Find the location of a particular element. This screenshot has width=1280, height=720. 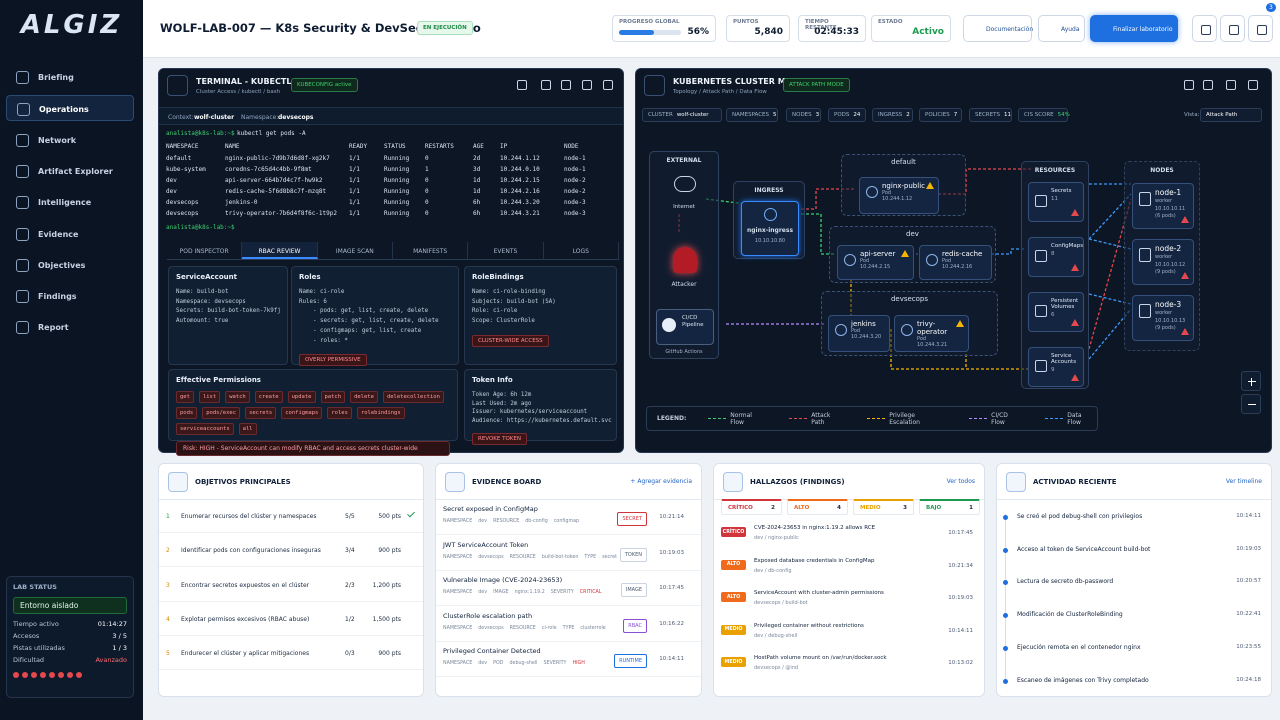

filter-chip: CLUSTER wolf-cluster is located at coordinates (682, 115).